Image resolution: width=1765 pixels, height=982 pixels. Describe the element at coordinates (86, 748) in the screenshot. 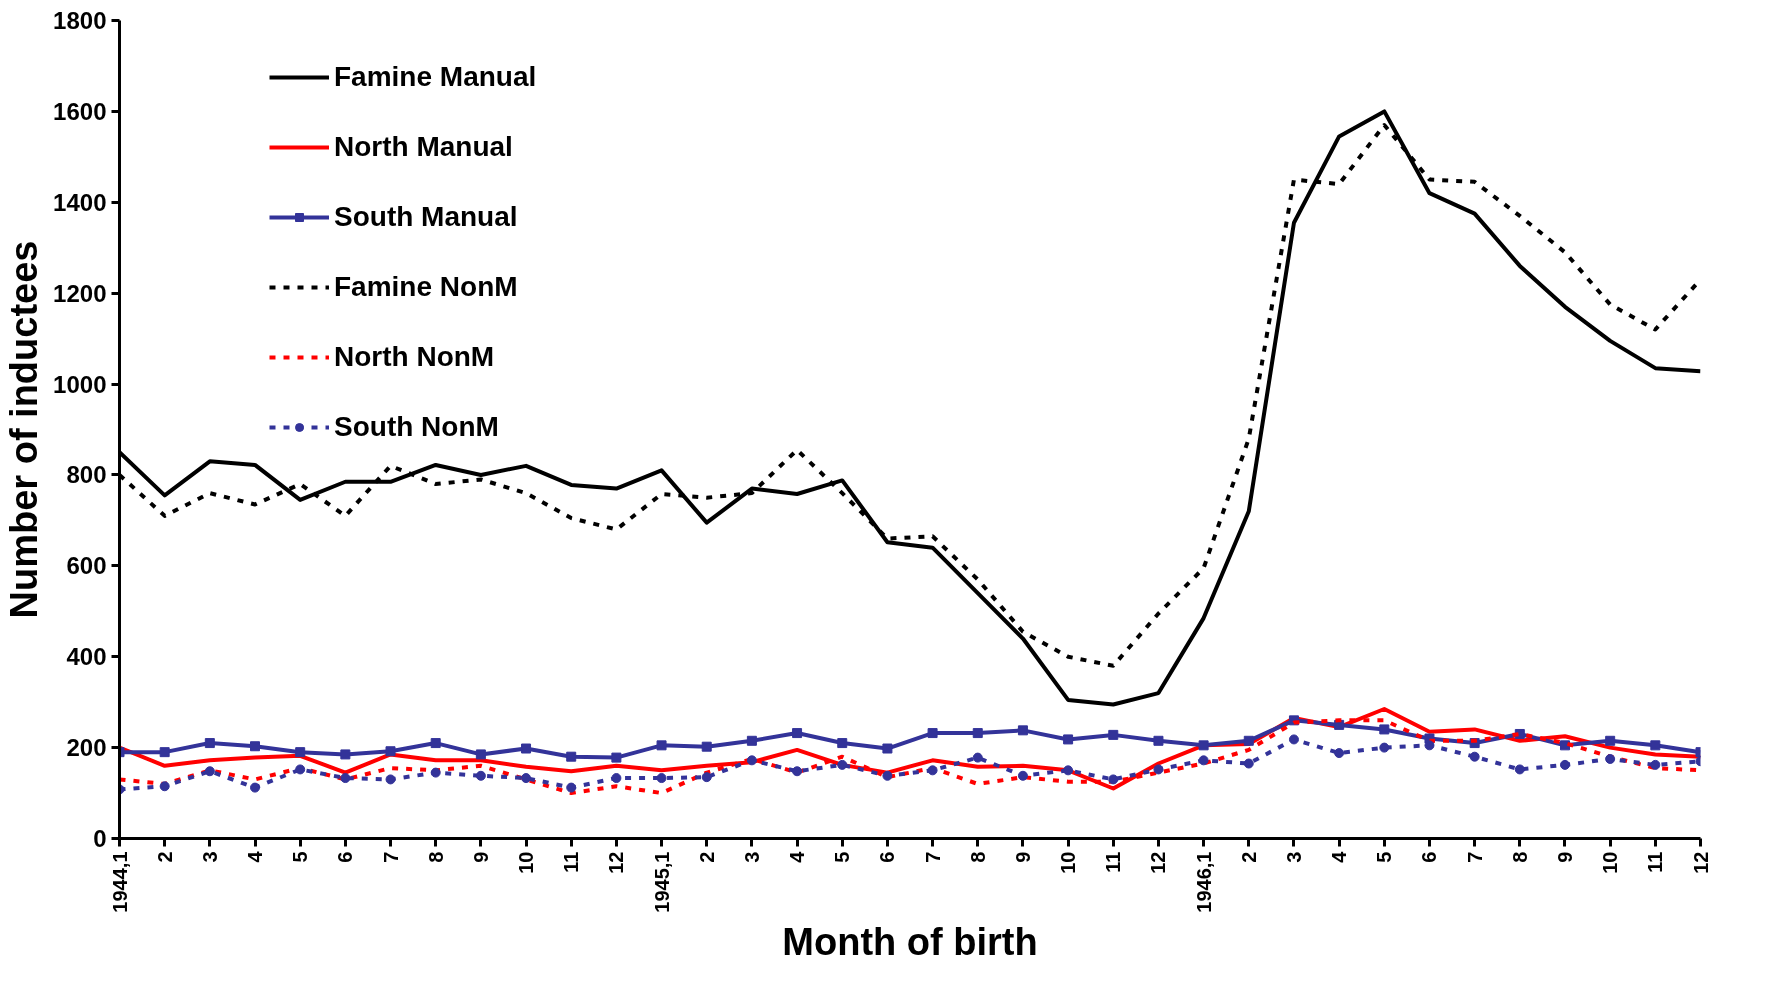

I see `y-tick-label: 200` at that location.